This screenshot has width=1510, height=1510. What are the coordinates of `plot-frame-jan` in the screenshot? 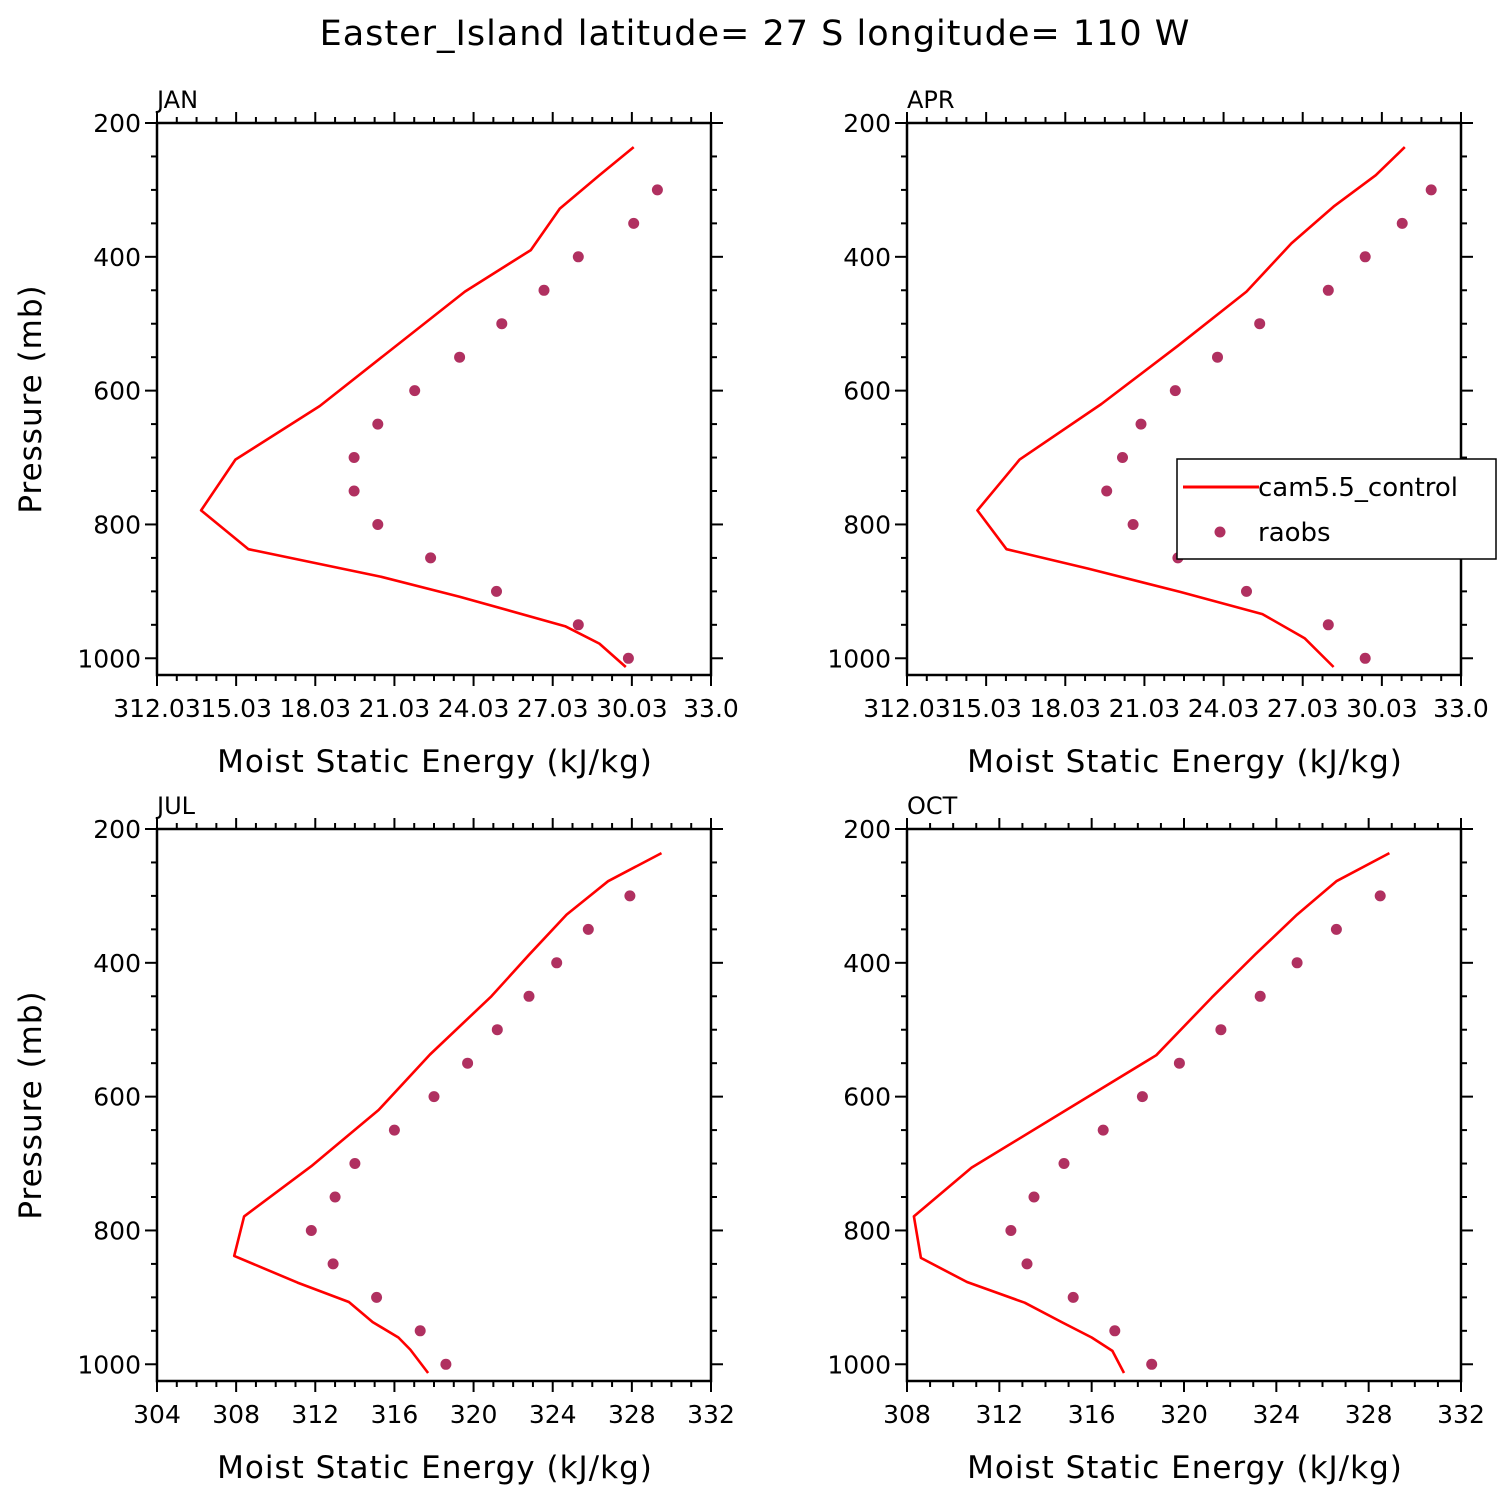 It's located at (434, 399).